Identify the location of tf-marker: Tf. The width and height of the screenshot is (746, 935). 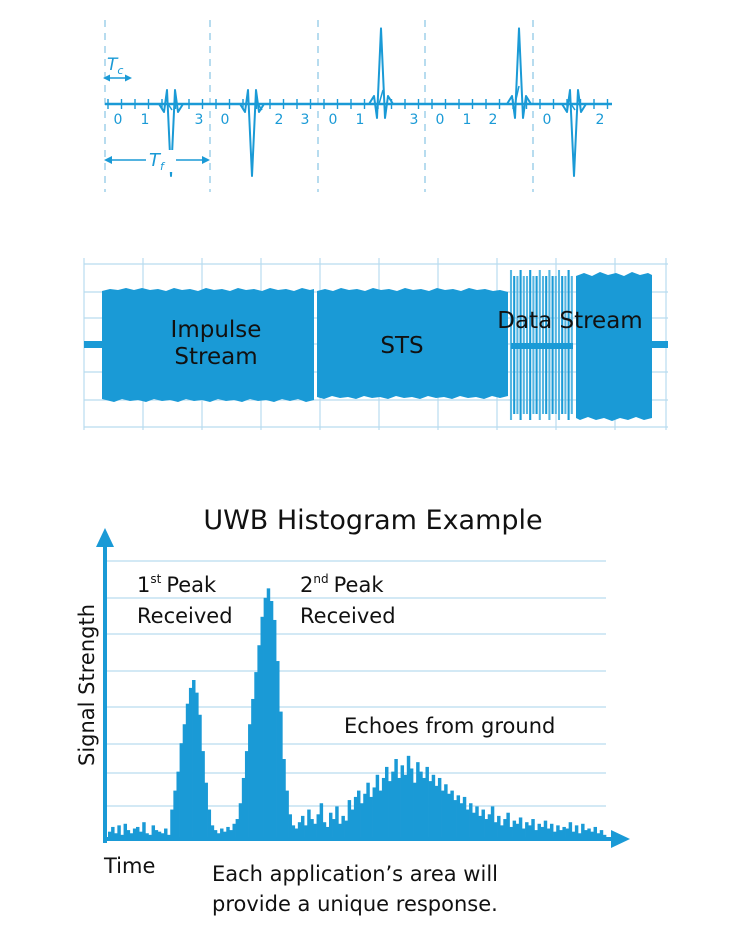
(157, 161).